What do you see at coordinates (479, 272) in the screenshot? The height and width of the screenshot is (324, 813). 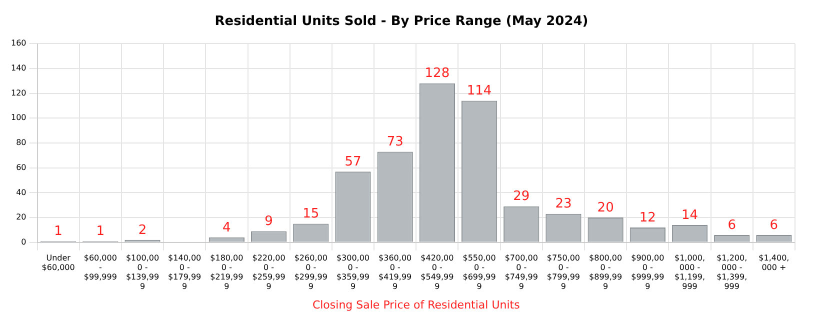 I see `x-tick-label: $550,000 - $699,999` at bounding box center [479, 272].